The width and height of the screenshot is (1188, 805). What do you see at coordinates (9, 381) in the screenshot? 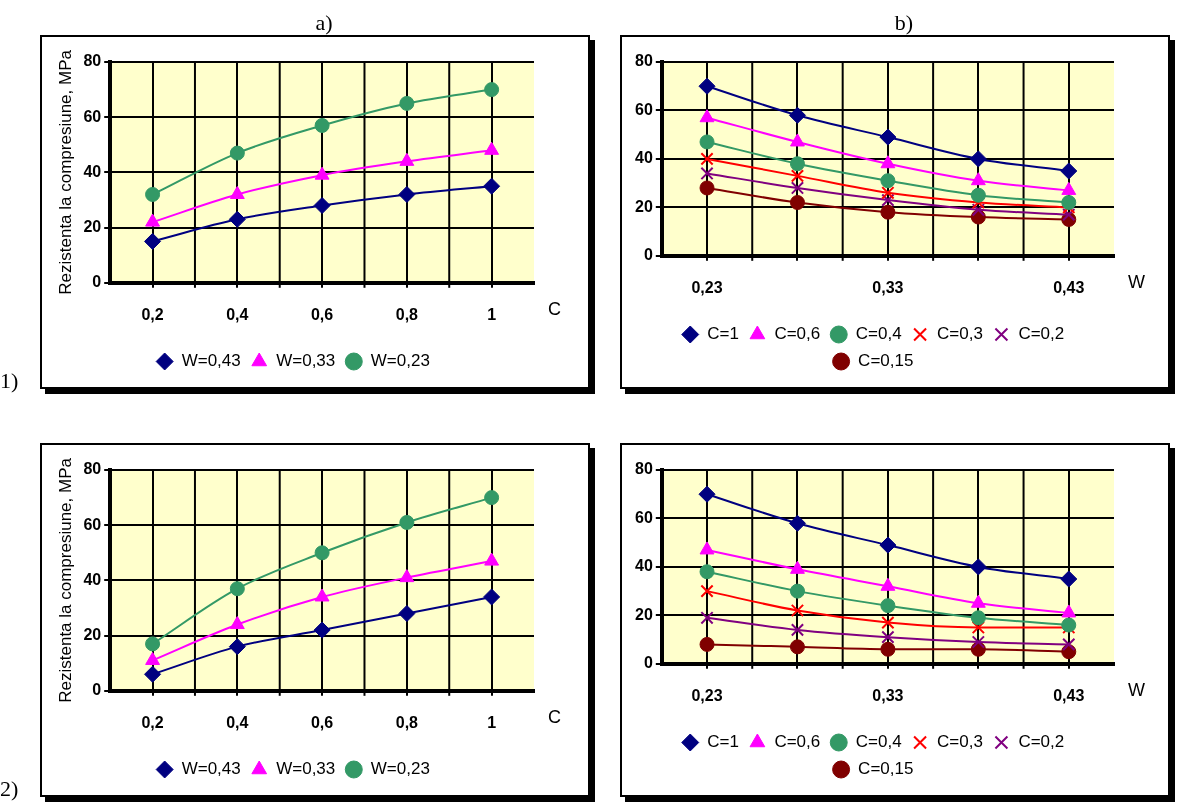
I see `text: 1)` at bounding box center [9, 381].